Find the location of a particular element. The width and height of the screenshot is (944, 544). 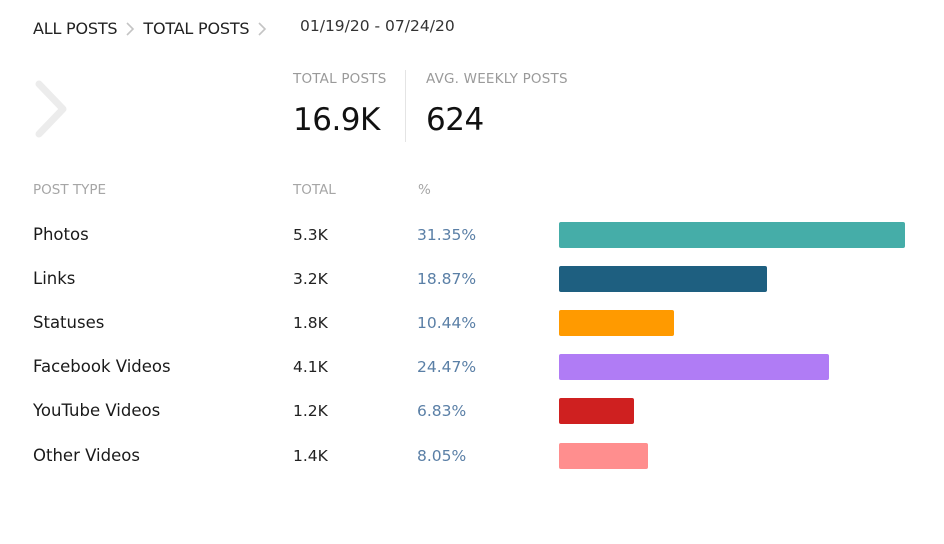

table-row: YouTube Videos 1.2K 6.83% is located at coordinates (472, 411).